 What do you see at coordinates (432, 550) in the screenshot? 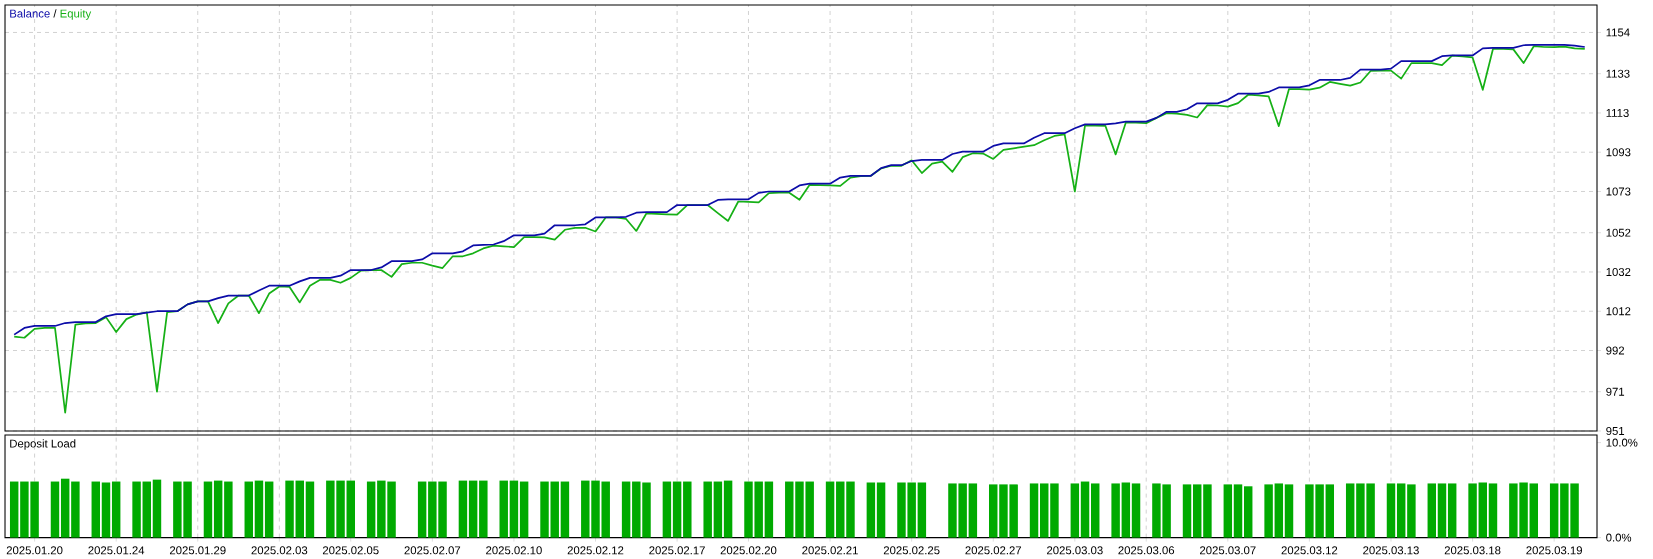
I see `x-tick-label: 2025.02.07` at bounding box center [432, 550].